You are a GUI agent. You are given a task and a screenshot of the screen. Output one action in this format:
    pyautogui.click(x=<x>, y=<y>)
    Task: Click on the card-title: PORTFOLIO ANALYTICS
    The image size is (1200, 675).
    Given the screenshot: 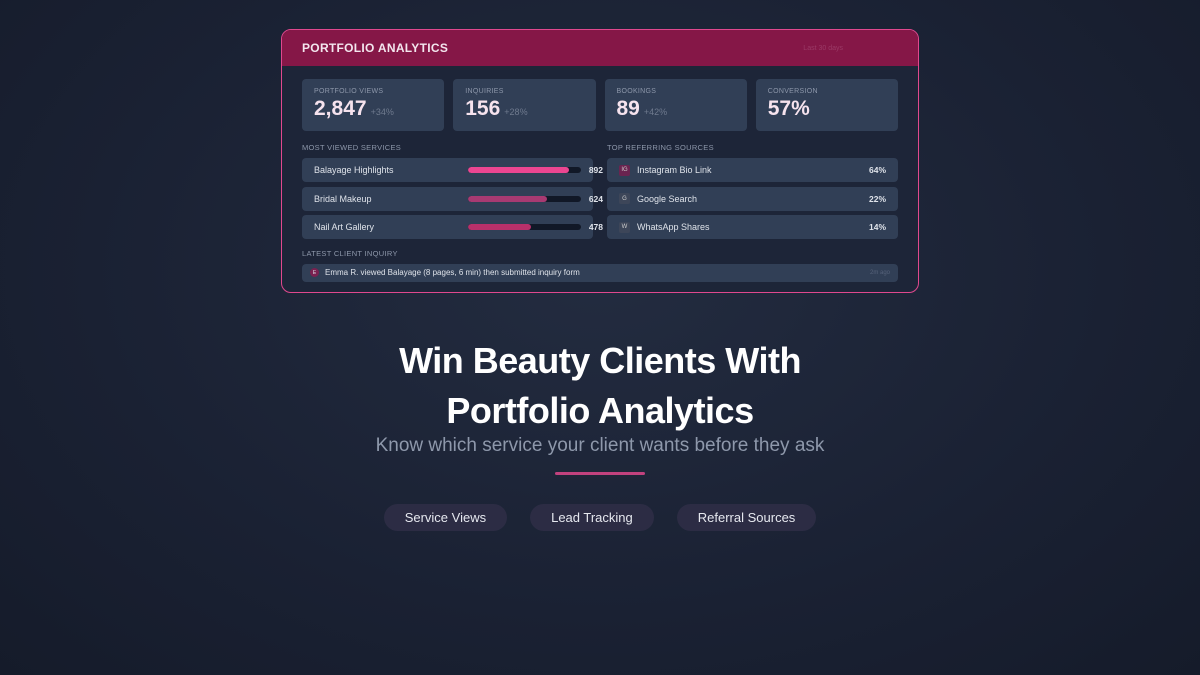 What is the action you would take?
    pyautogui.click(x=375, y=48)
    